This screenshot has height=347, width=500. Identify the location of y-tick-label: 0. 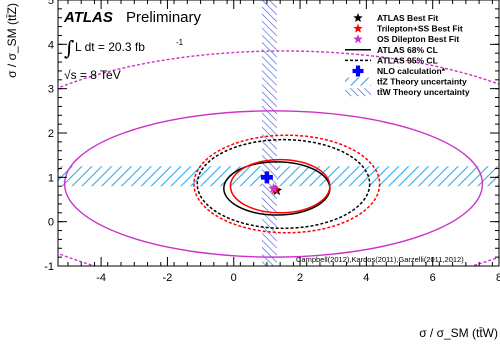
(51, 223).